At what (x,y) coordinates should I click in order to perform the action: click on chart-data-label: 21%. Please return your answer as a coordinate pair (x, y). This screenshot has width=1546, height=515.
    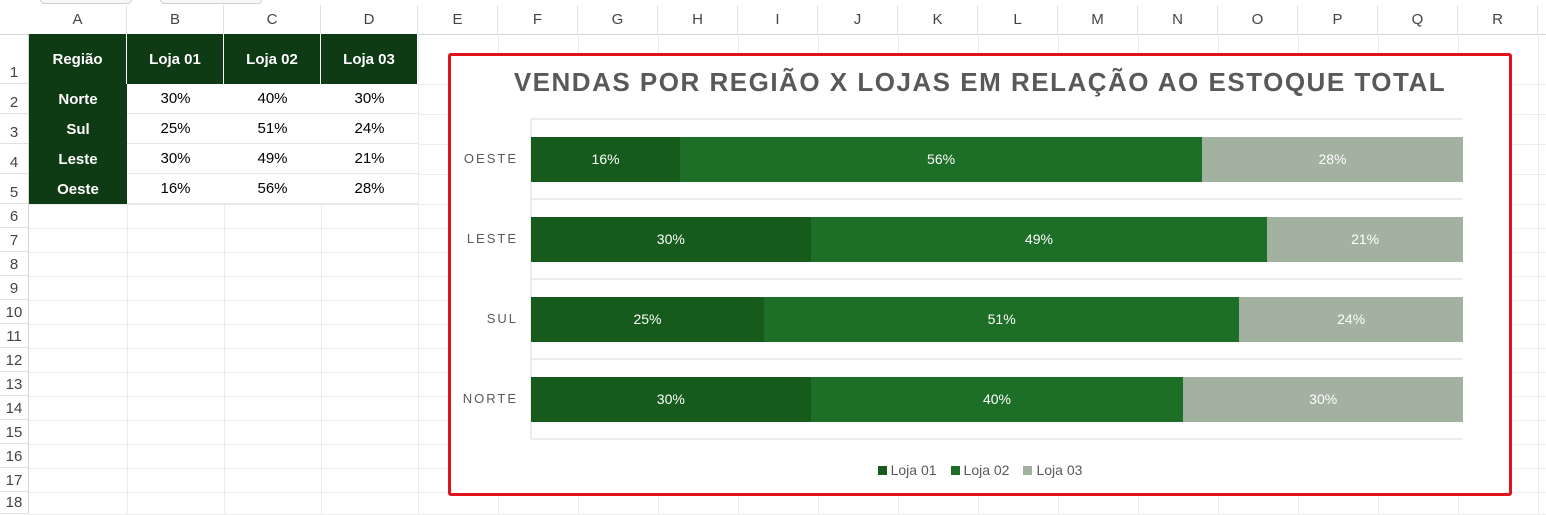
    Looking at the image, I should click on (1365, 239).